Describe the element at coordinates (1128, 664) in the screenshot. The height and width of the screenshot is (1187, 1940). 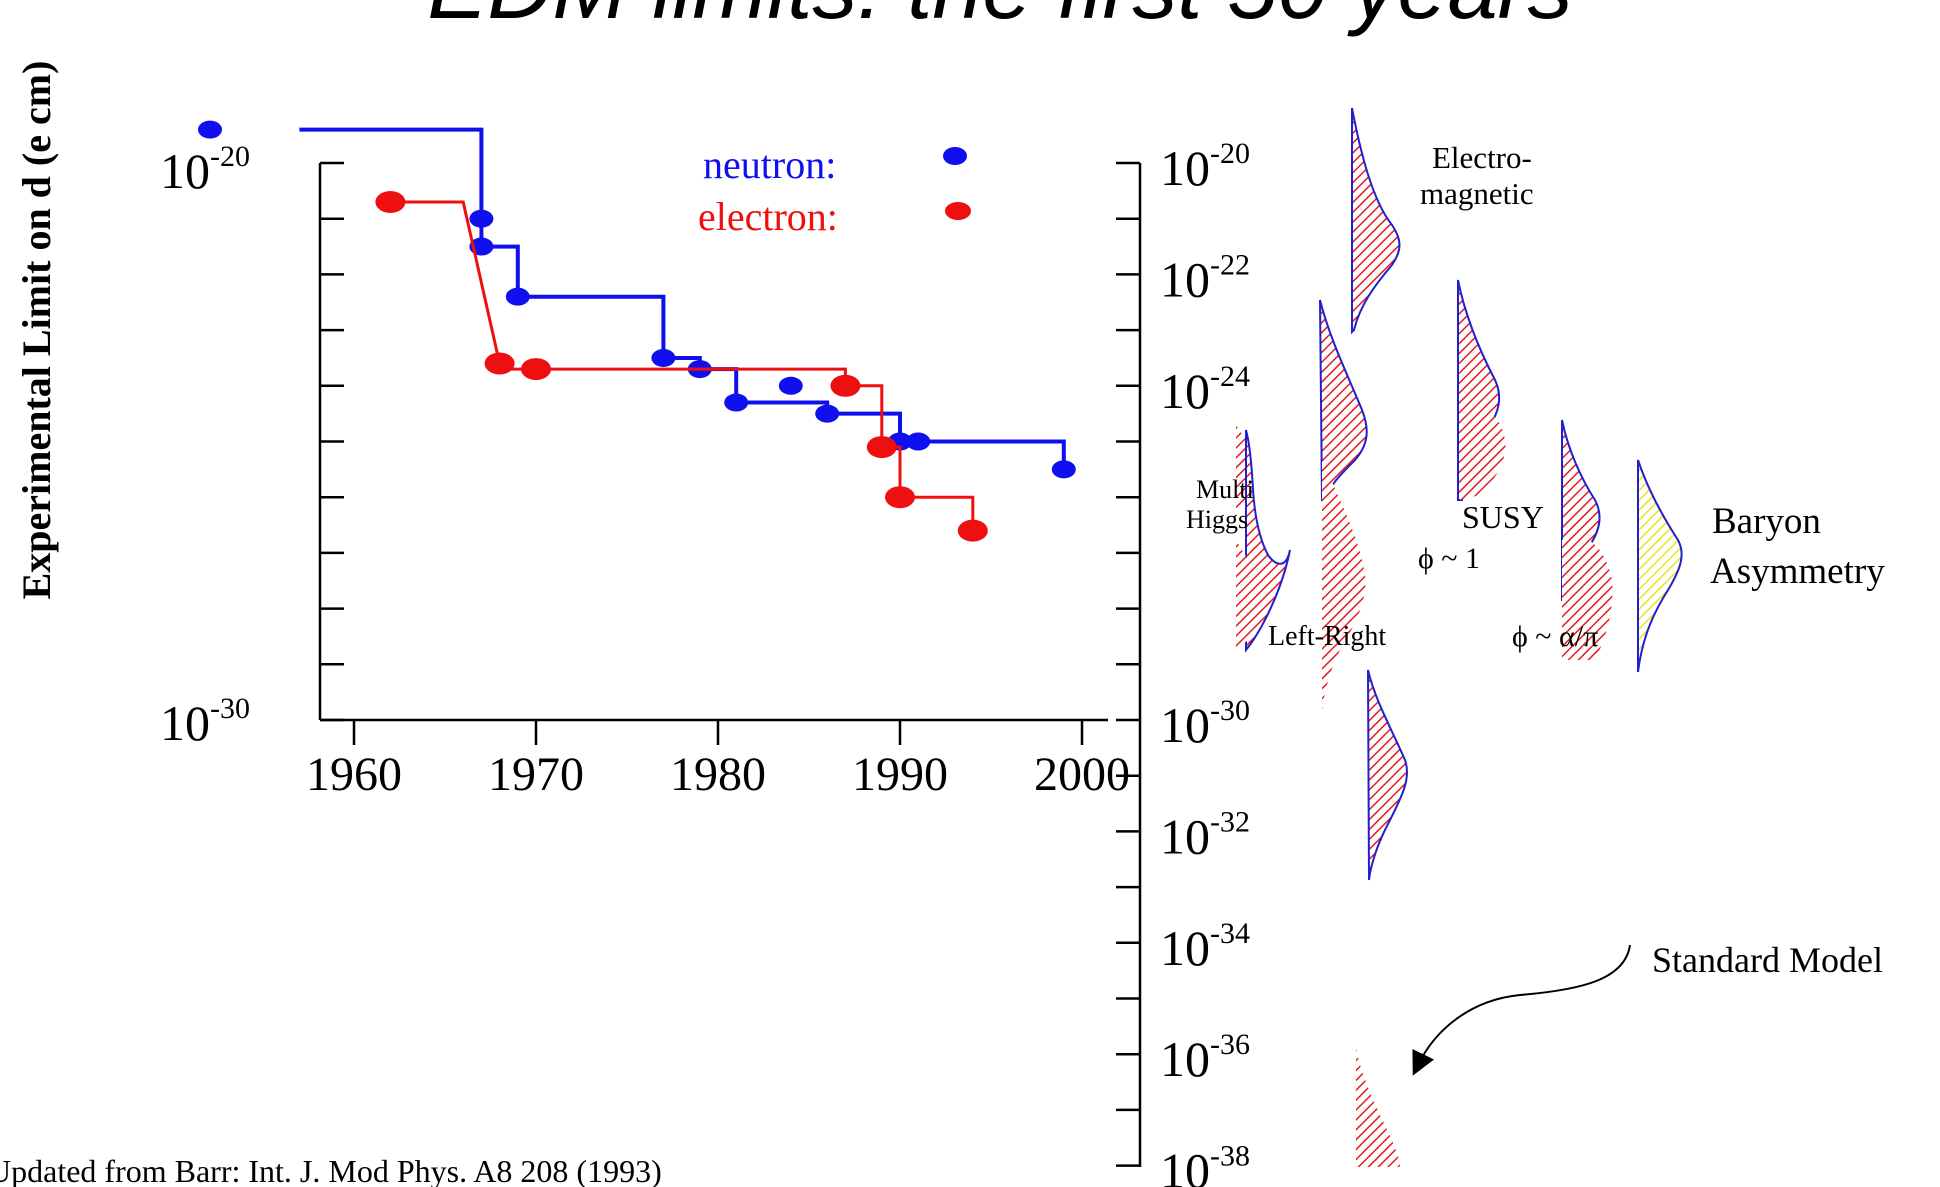
I see `right-y-ticks` at that location.